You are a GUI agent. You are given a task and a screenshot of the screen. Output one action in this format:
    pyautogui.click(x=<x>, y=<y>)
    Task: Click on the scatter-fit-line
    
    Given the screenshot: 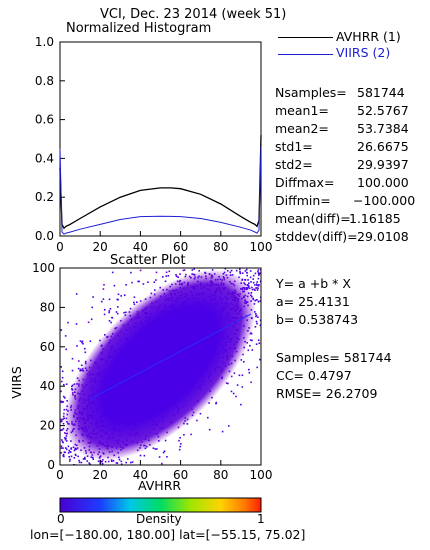 What is the action you would take?
    pyautogui.click(x=170, y=356)
    